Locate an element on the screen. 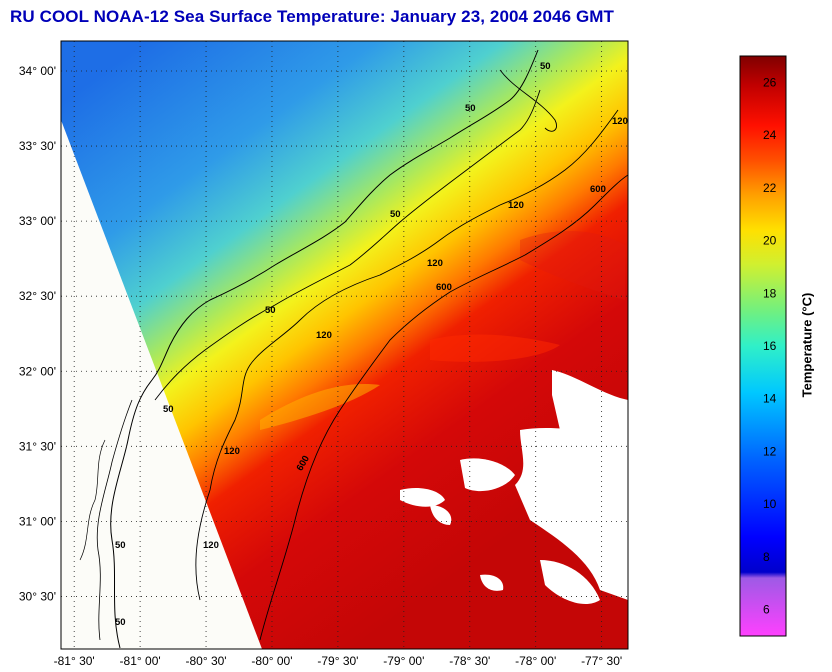 The width and height of the screenshot is (832, 672). colorbar-tick-label: 16 is located at coordinates (770, 346).